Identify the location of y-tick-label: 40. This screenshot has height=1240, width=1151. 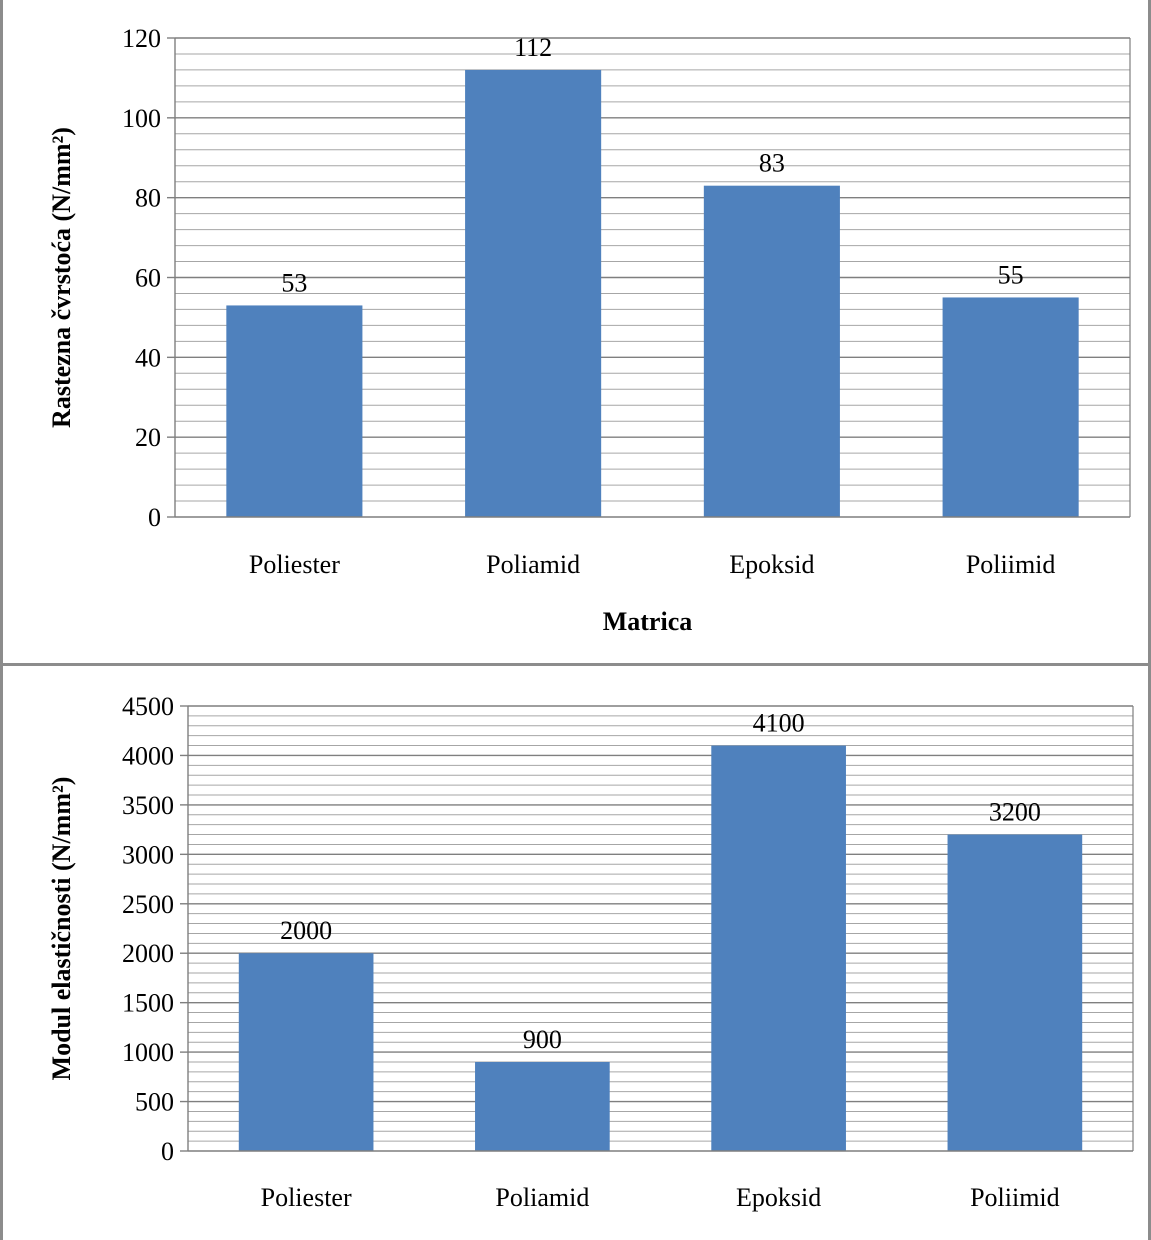
(148, 357).